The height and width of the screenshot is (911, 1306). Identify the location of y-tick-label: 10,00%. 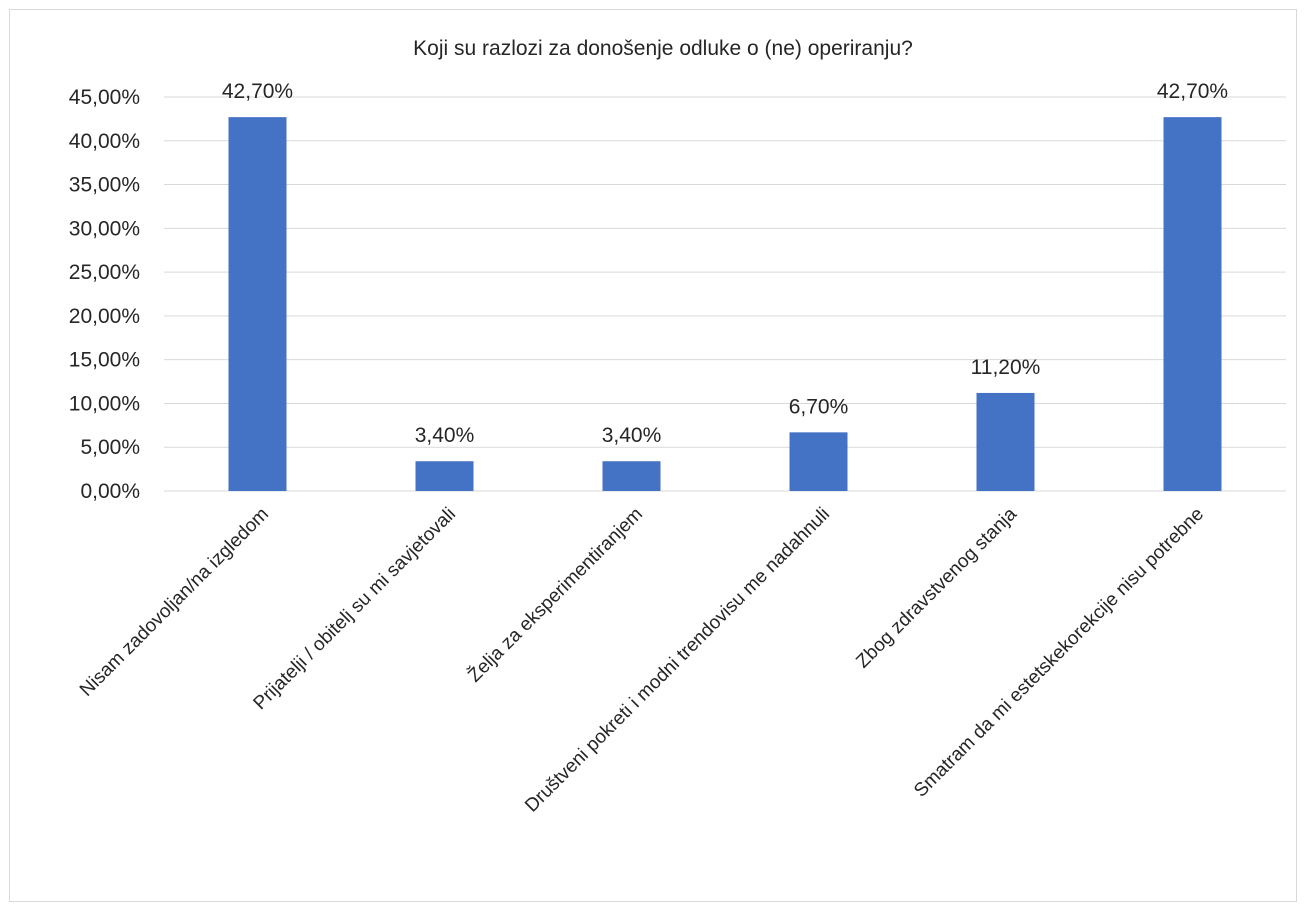
(104, 403).